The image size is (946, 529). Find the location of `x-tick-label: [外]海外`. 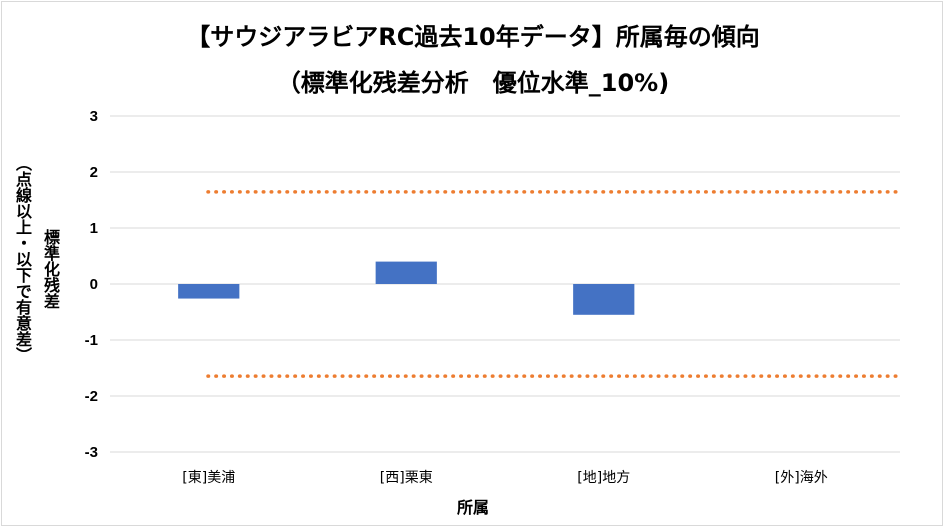

x-tick-label: [外]海外 is located at coordinates (801, 478).